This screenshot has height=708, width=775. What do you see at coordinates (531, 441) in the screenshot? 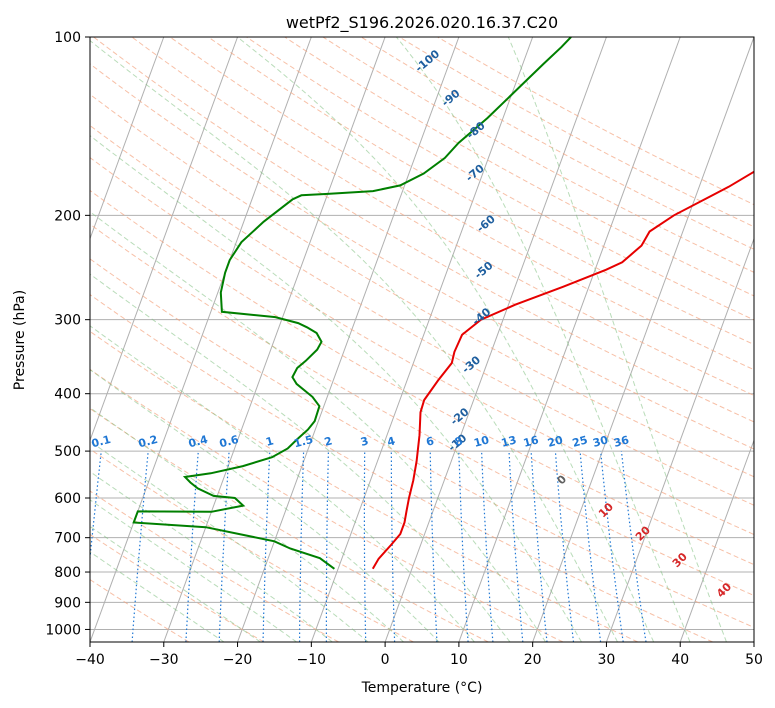
I see `mixing-ratio-label: 16` at bounding box center [531, 441].